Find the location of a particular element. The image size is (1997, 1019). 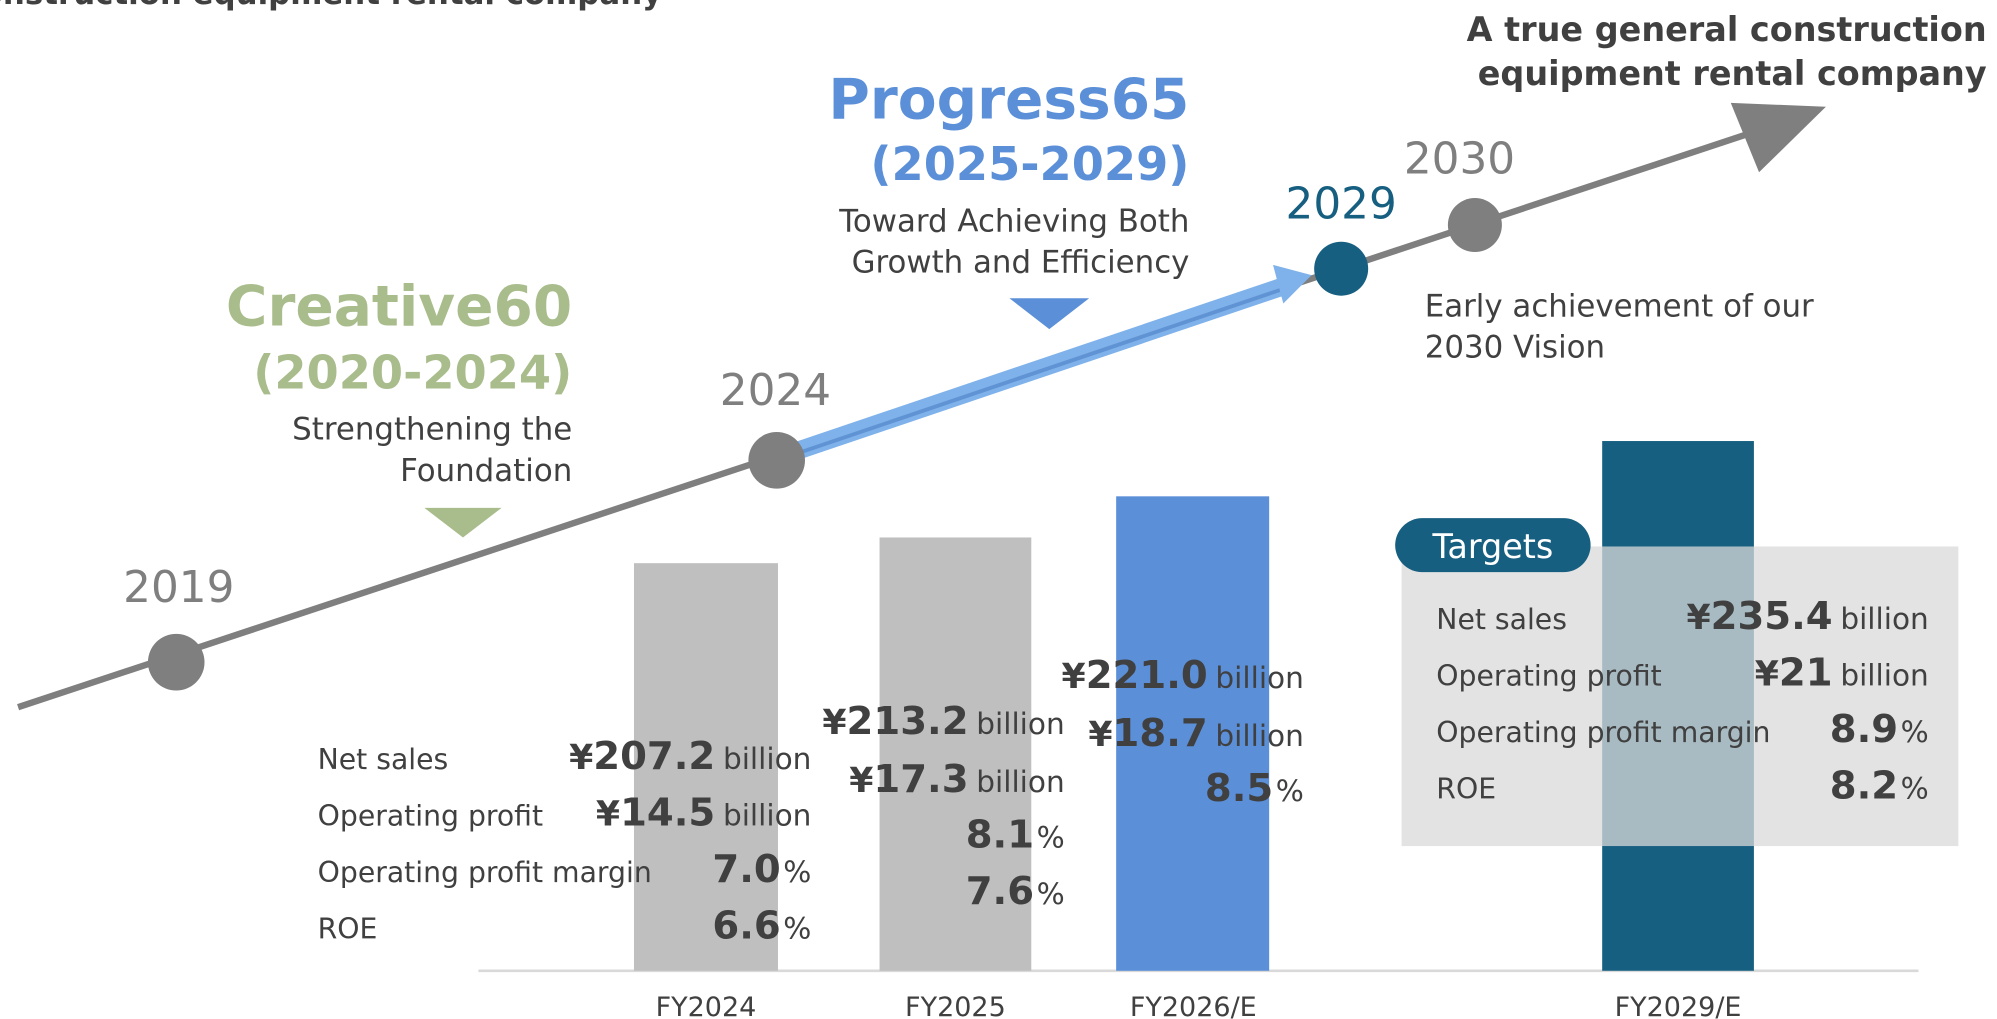

metric-value: ¥18.7 billion is located at coordinates (1195, 733).